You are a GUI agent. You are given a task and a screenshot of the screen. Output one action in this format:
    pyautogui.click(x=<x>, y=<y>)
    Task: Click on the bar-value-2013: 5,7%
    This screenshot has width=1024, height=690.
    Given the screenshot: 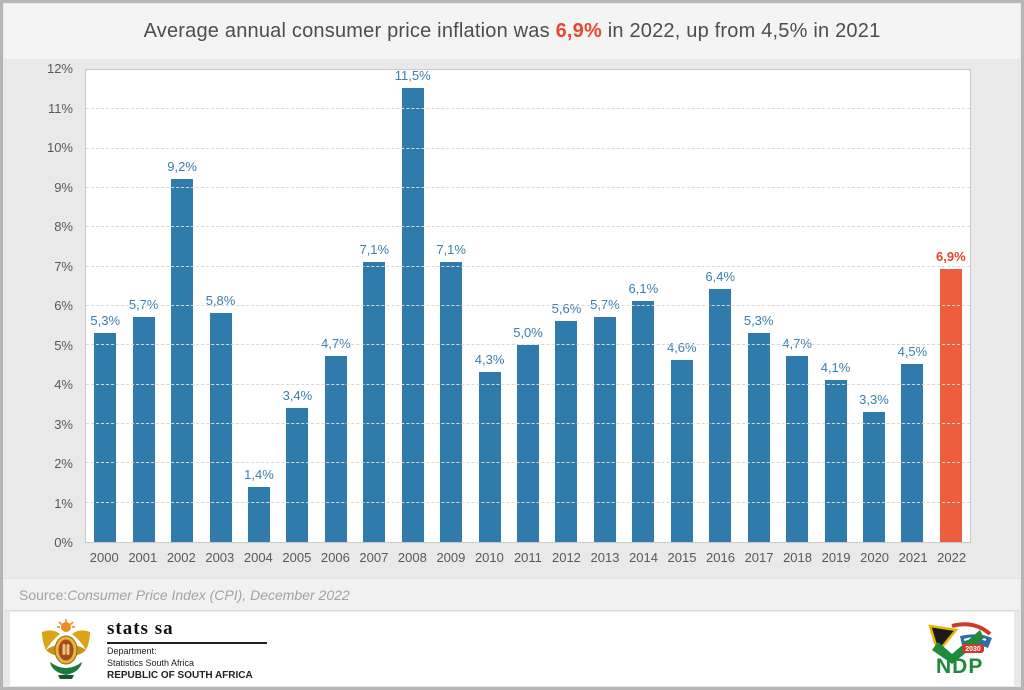 What is the action you would take?
    pyautogui.click(x=605, y=304)
    